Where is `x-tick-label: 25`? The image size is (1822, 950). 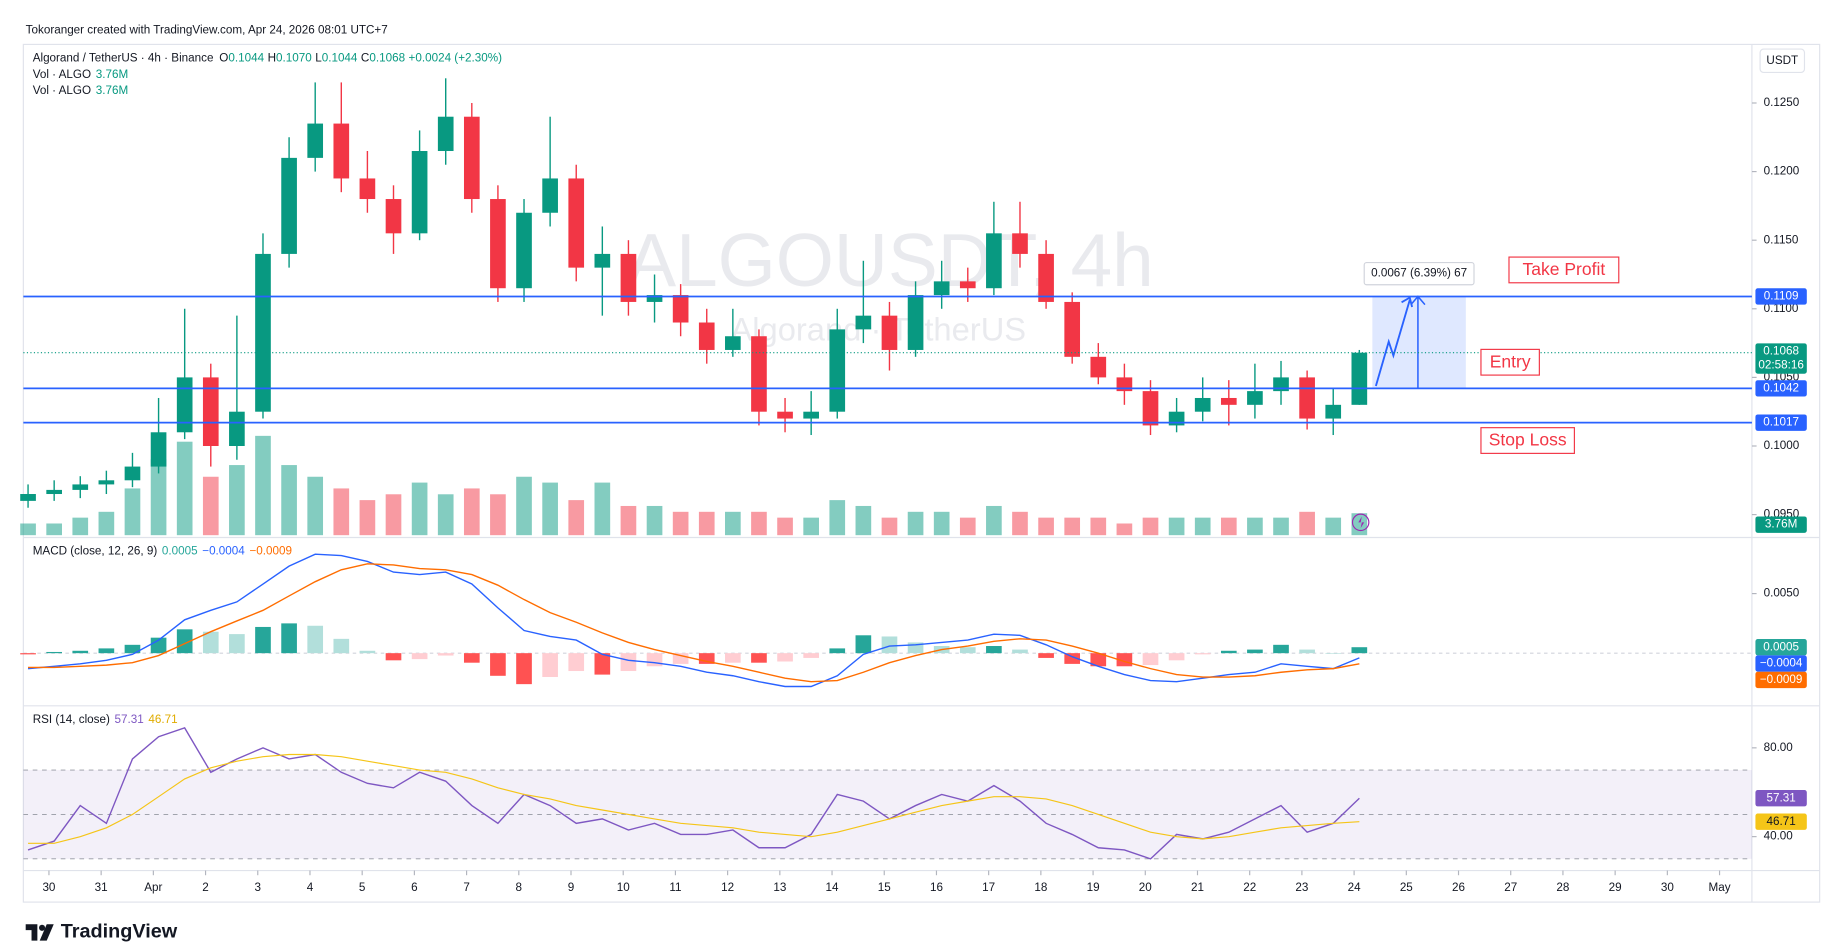
x-tick-label: 25 is located at coordinates (1406, 887).